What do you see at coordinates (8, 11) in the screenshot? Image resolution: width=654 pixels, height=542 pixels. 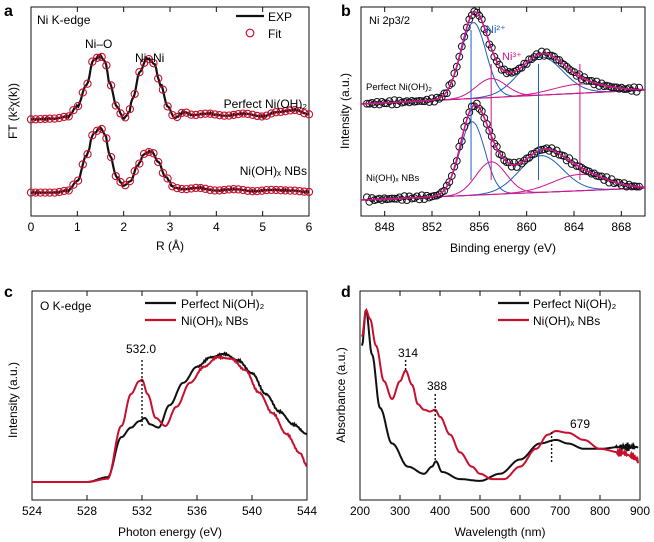 I see `panel-a-letter: a` at bounding box center [8, 11].